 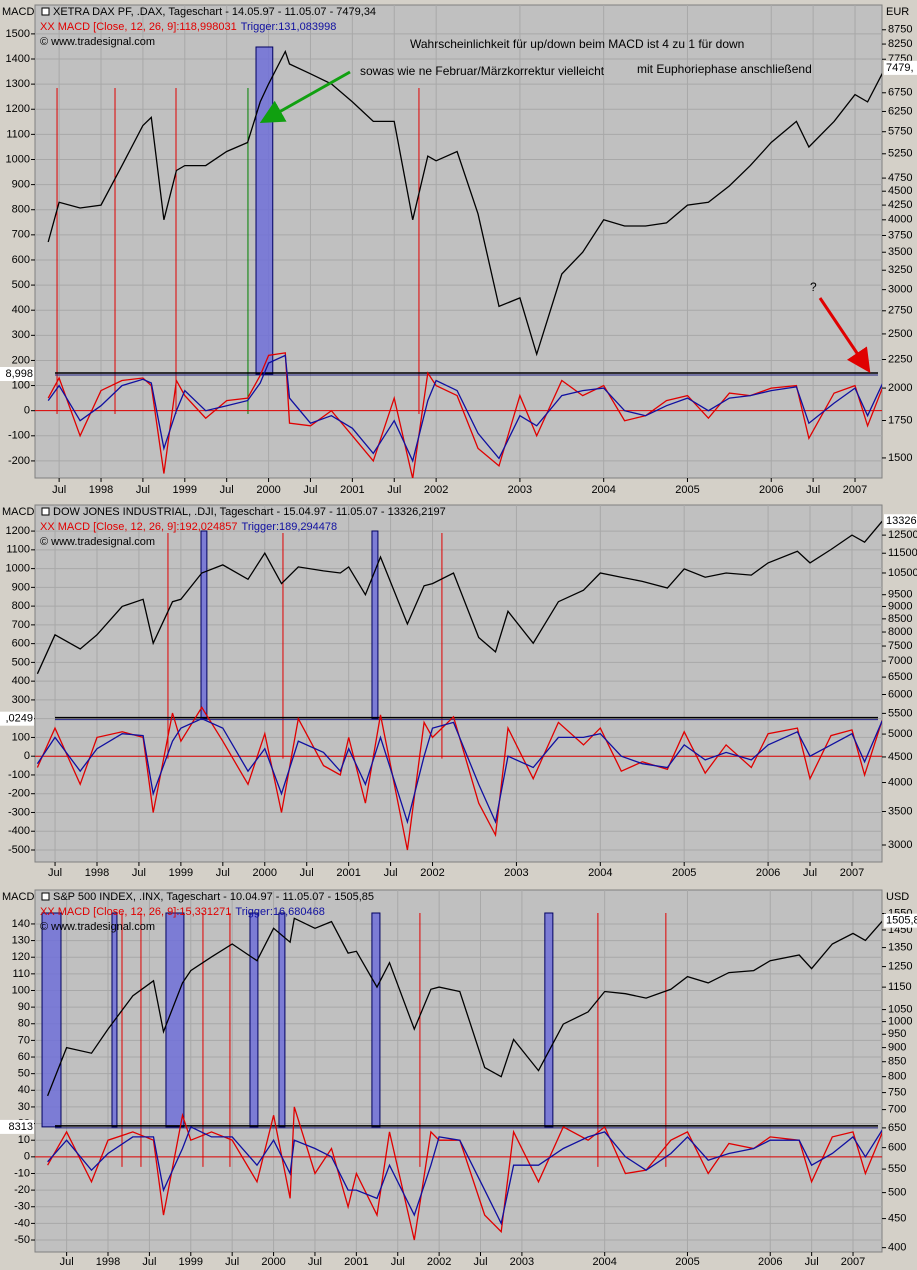 I want to click on y-tick-label: -400, so click(x=19, y=831).